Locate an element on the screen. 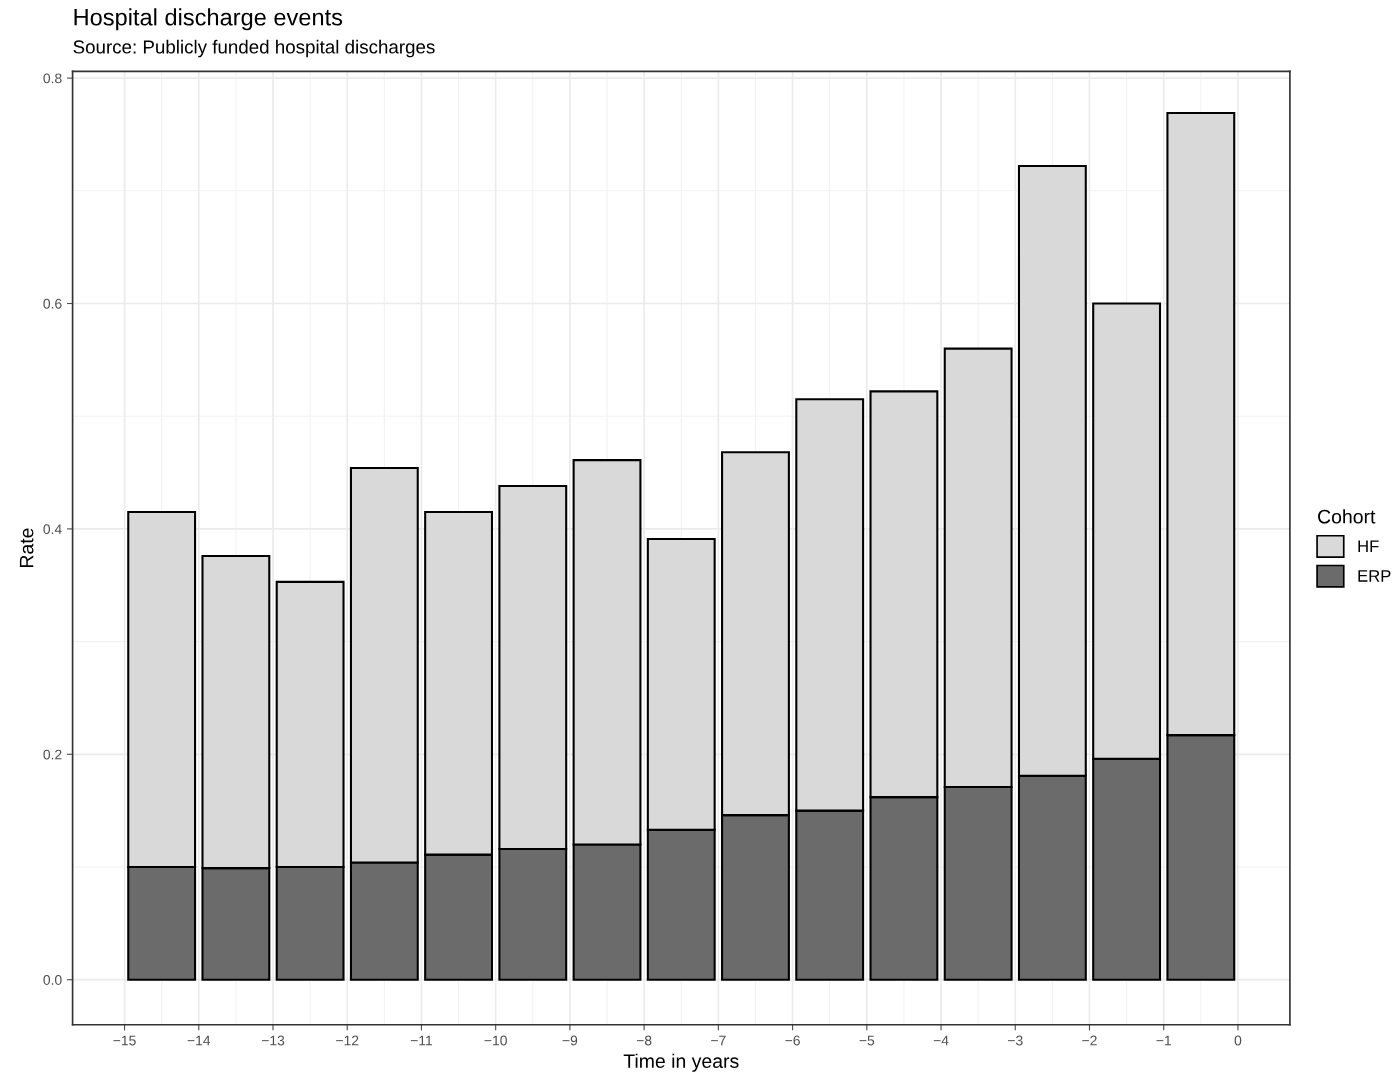 The image size is (1396, 1081). x-tick-label: −7 is located at coordinates (718, 1040).